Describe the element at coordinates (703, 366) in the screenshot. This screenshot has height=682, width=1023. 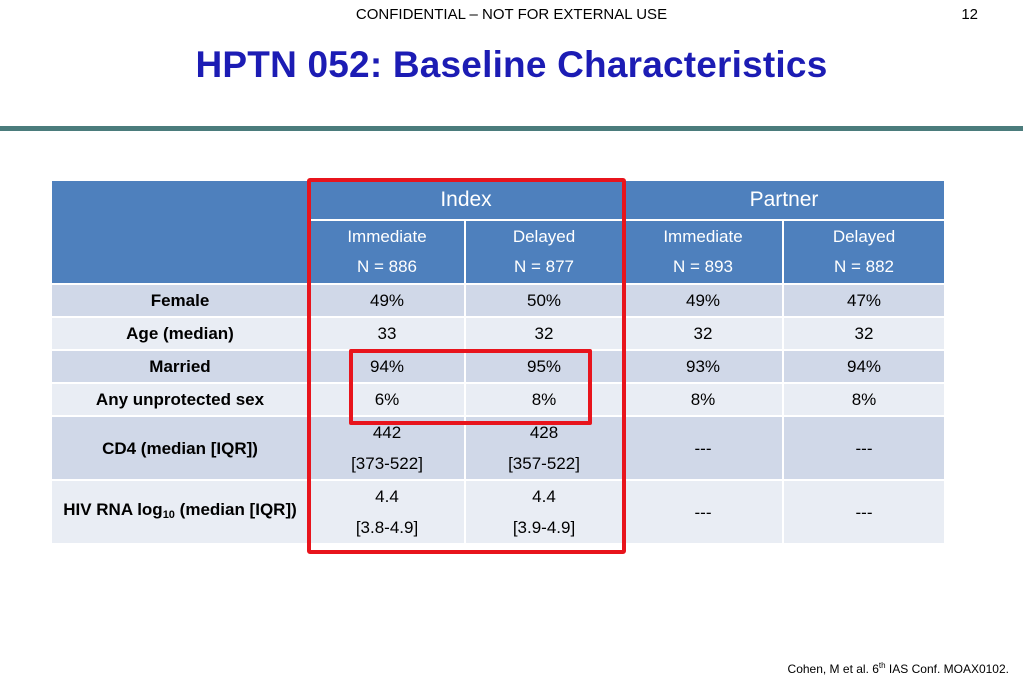
I see `table-cell: 93%` at that location.